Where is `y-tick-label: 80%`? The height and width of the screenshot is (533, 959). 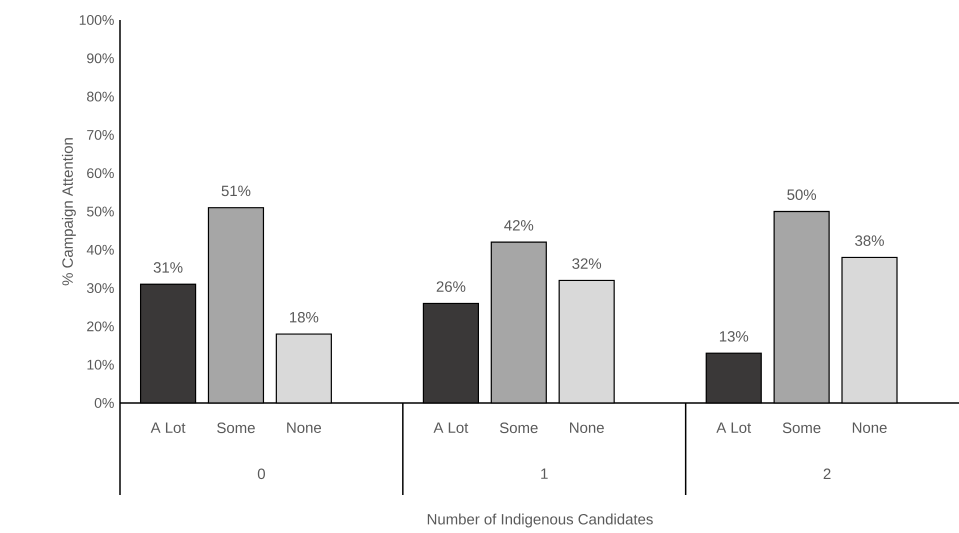 y-tick-label: 80% is located at coordinates (100, 97).